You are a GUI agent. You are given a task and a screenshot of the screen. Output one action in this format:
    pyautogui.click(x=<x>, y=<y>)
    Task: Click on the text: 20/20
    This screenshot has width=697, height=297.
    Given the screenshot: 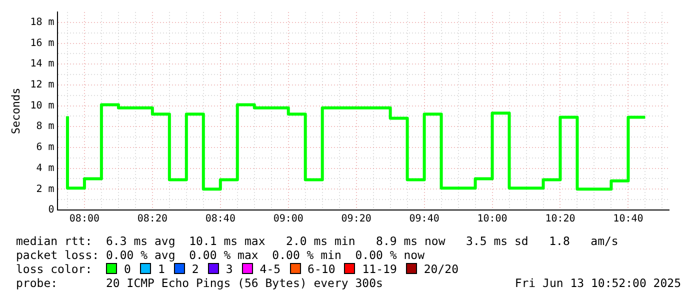 What is the action you would take?
    pyautogui.click(x=441, y=269)
    